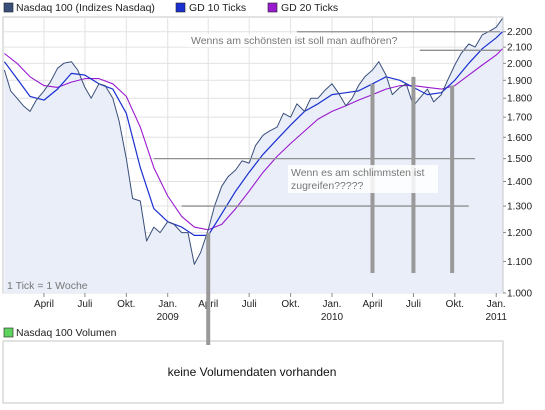 Image resolution: width=545 pixels, height=410 pixels. I want to click on legend-swatch-price, so click(8, 7).